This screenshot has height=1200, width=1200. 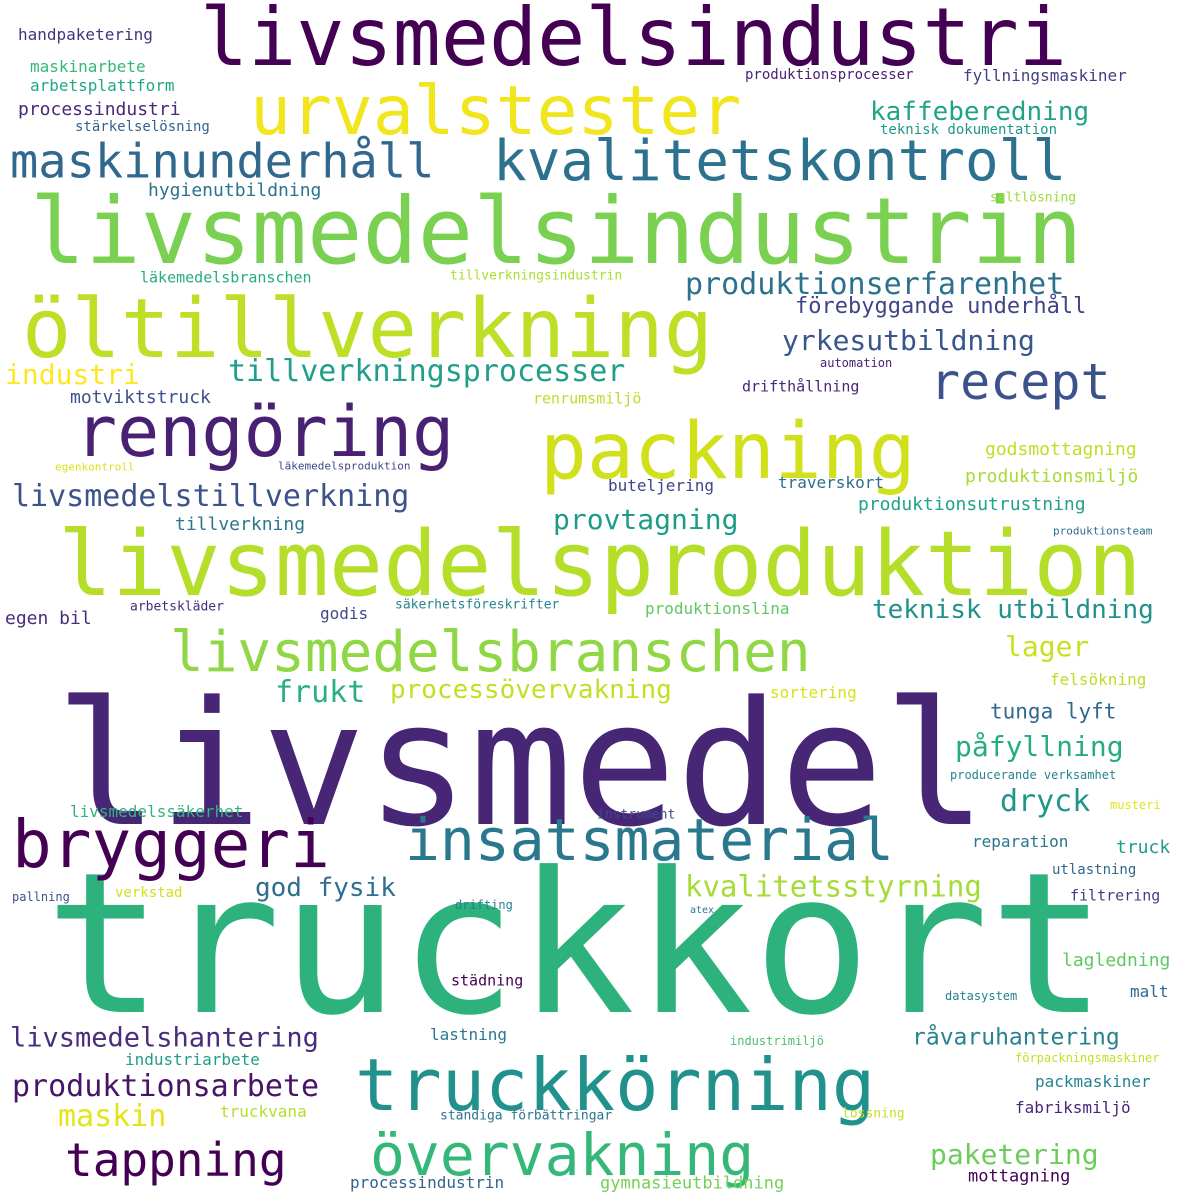 I want to click on word-98: processindustrin, so click(x=427, y=1182).